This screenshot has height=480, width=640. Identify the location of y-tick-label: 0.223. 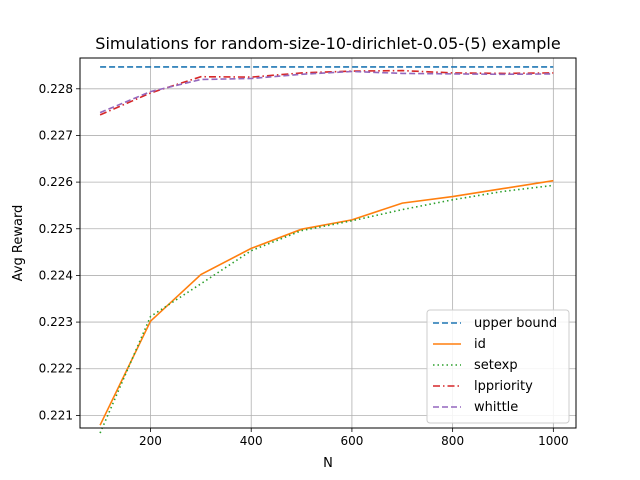
(56, 322).